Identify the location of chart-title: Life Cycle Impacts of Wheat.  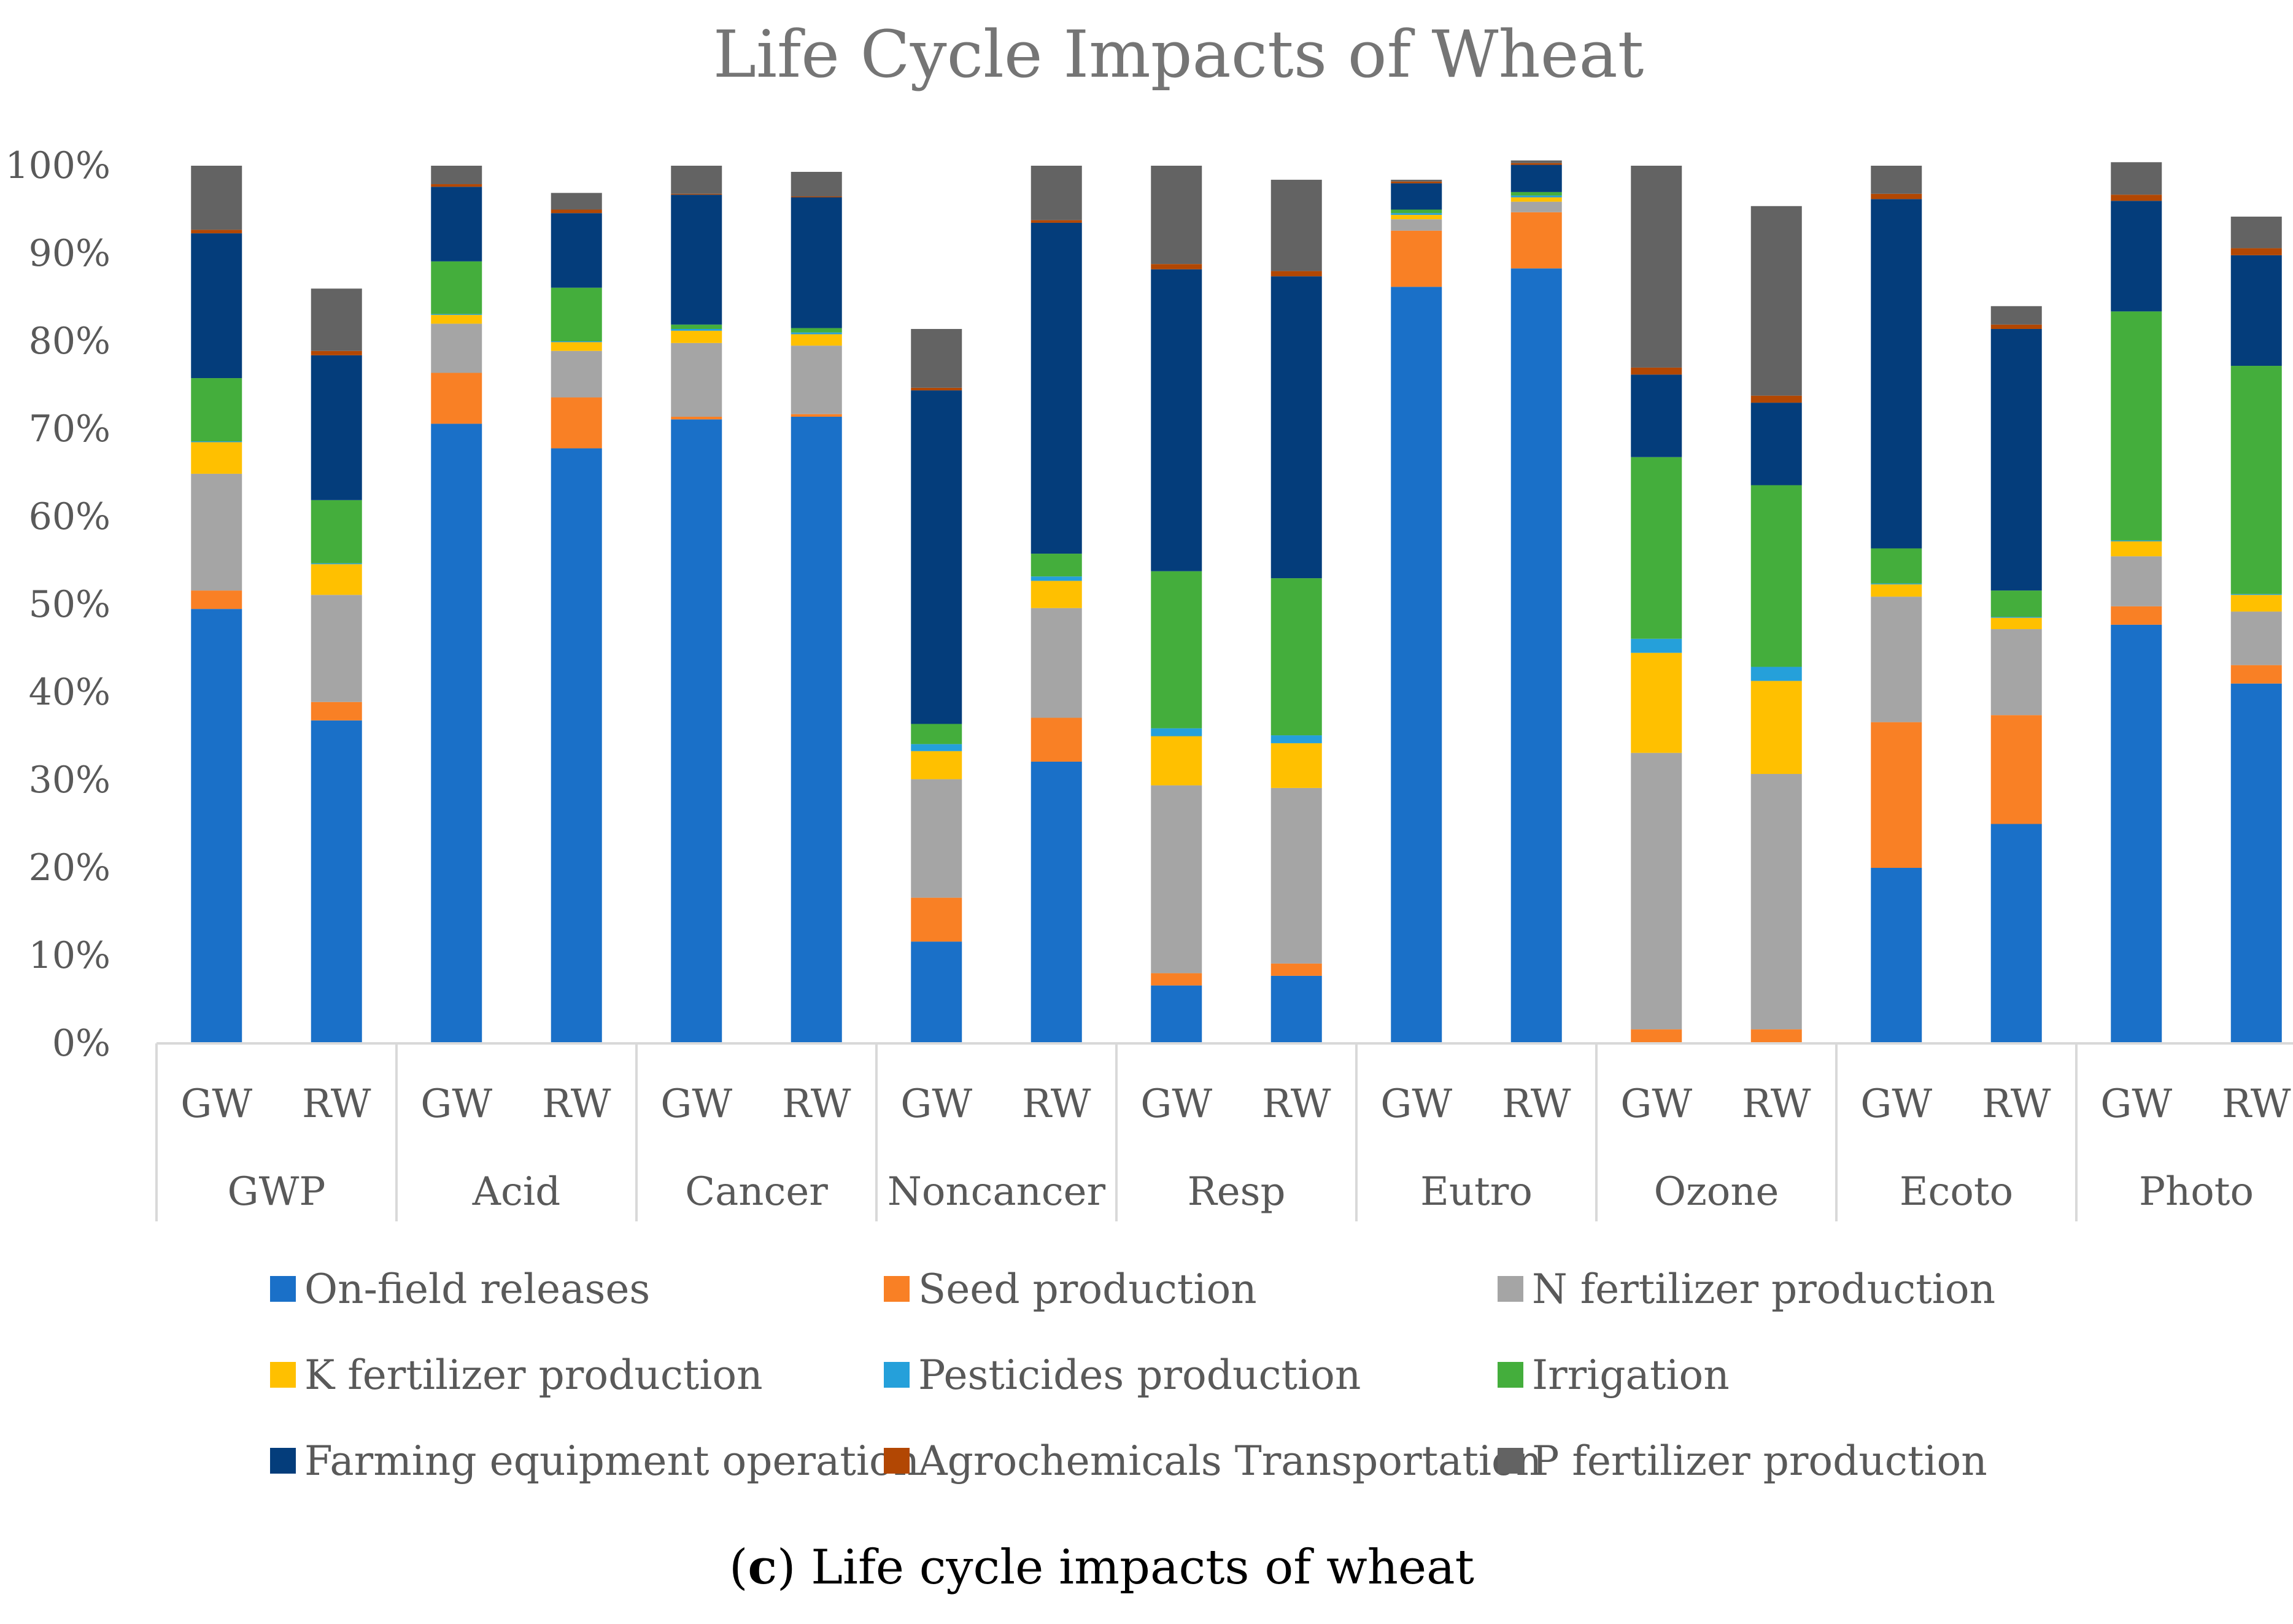
(1178, 55).